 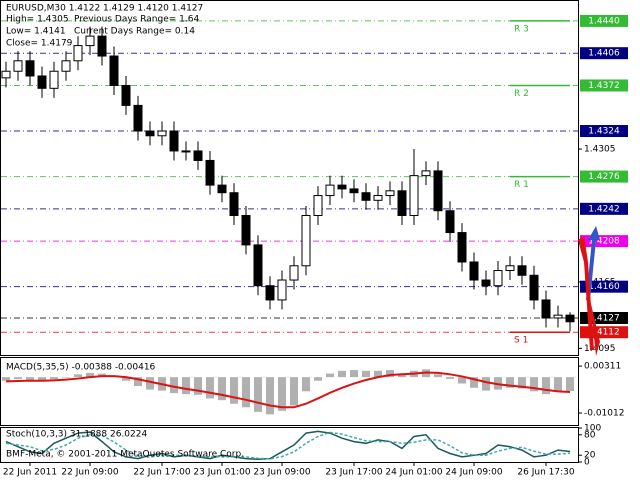 What do you see at coordinates (136, 20) in the screenshot?
I see `annotation: Previous Days Range= 1.64` at bounding box center [136, 20].